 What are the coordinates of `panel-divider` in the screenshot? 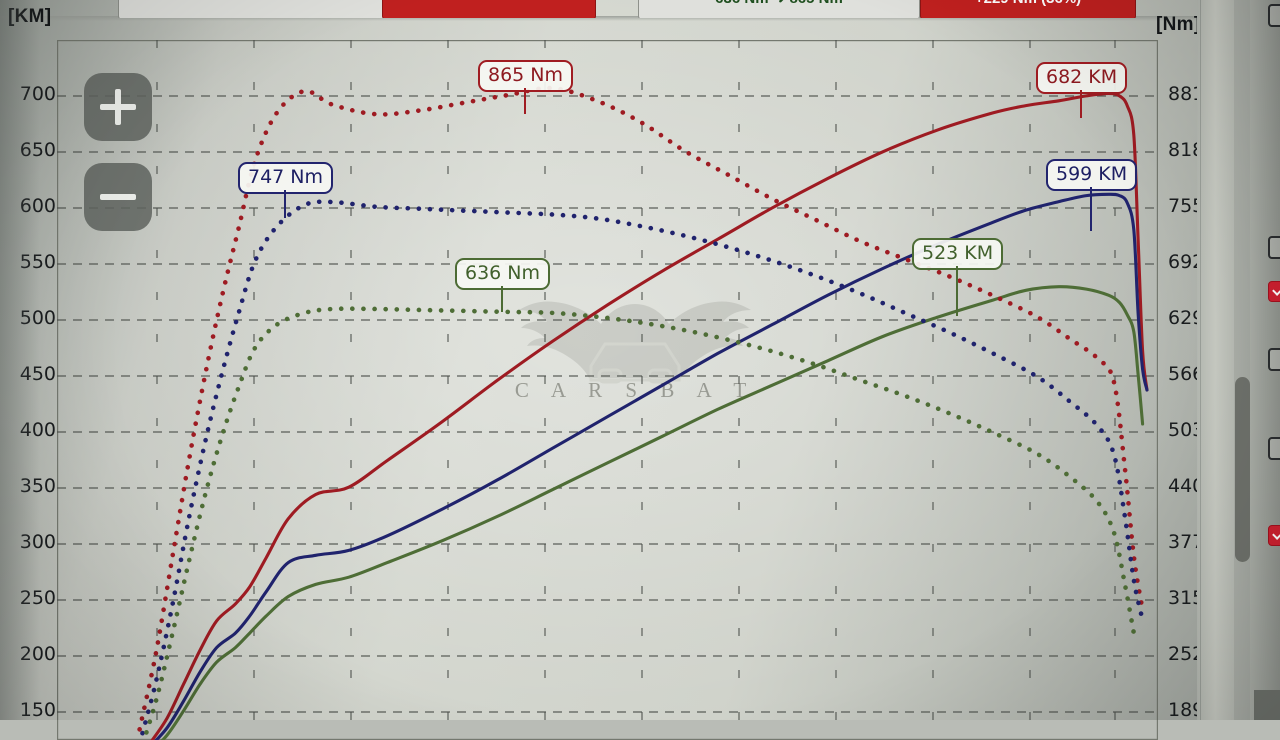 It's located at (1200, 360).